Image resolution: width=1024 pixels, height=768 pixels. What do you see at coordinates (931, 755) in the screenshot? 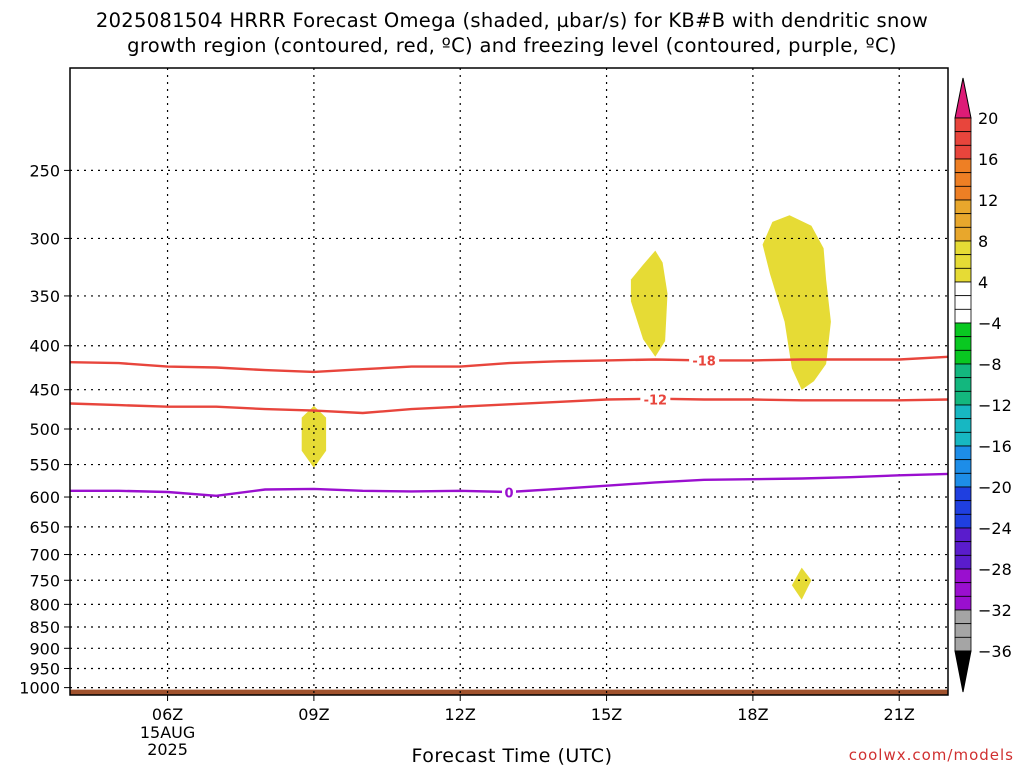
I see `site-credit: coolwx.com/models` at bounding box center [931, 755].